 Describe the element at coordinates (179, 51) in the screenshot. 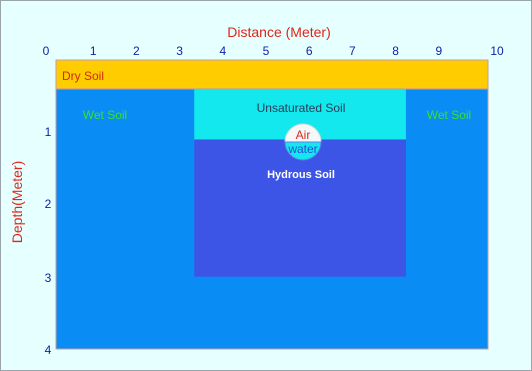

I see `x-tick-label: 3` at that location.